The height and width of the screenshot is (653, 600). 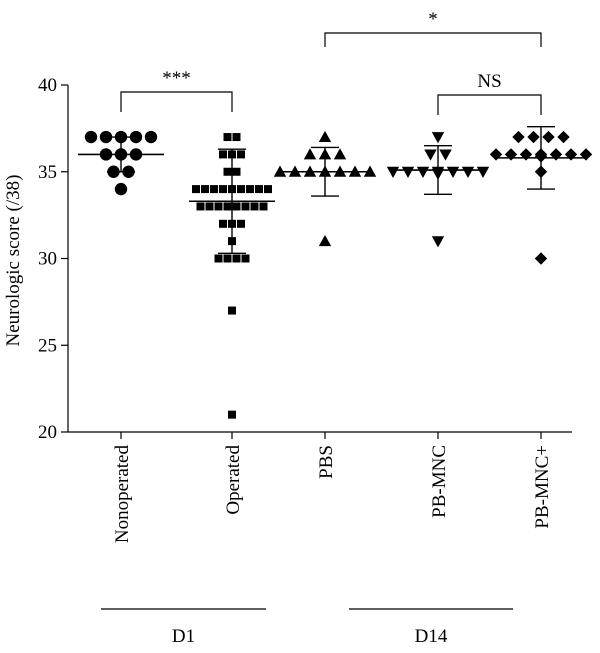 What do you see at coordinates (47, 259) in the screenshot?
I see `y-tick-label: 30` at bounding box center [47, 259].